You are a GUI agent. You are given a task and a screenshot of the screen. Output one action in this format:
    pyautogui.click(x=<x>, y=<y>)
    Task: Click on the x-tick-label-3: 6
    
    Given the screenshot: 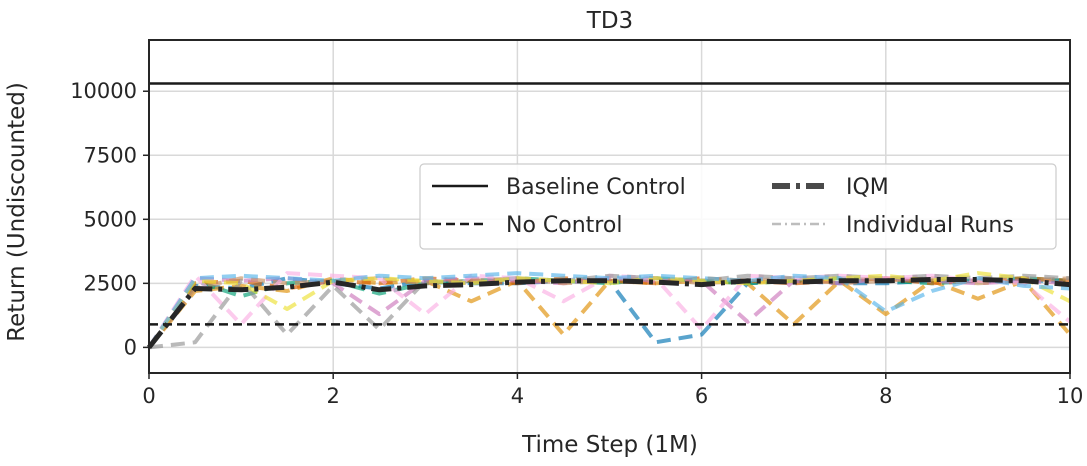 What is the action you would take?
    pyautogui.click(x=701, y=396)
    